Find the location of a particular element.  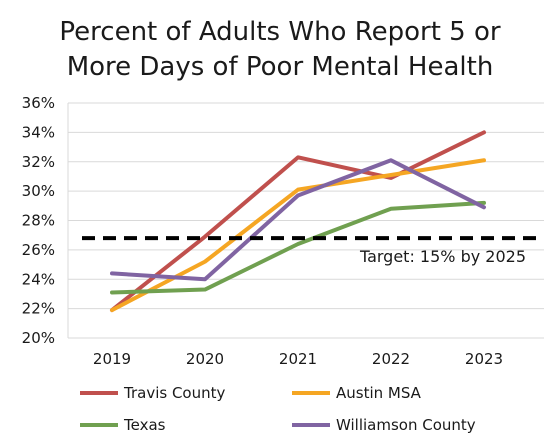

y-tick-label: 32% is located at coordinates (38, 162).